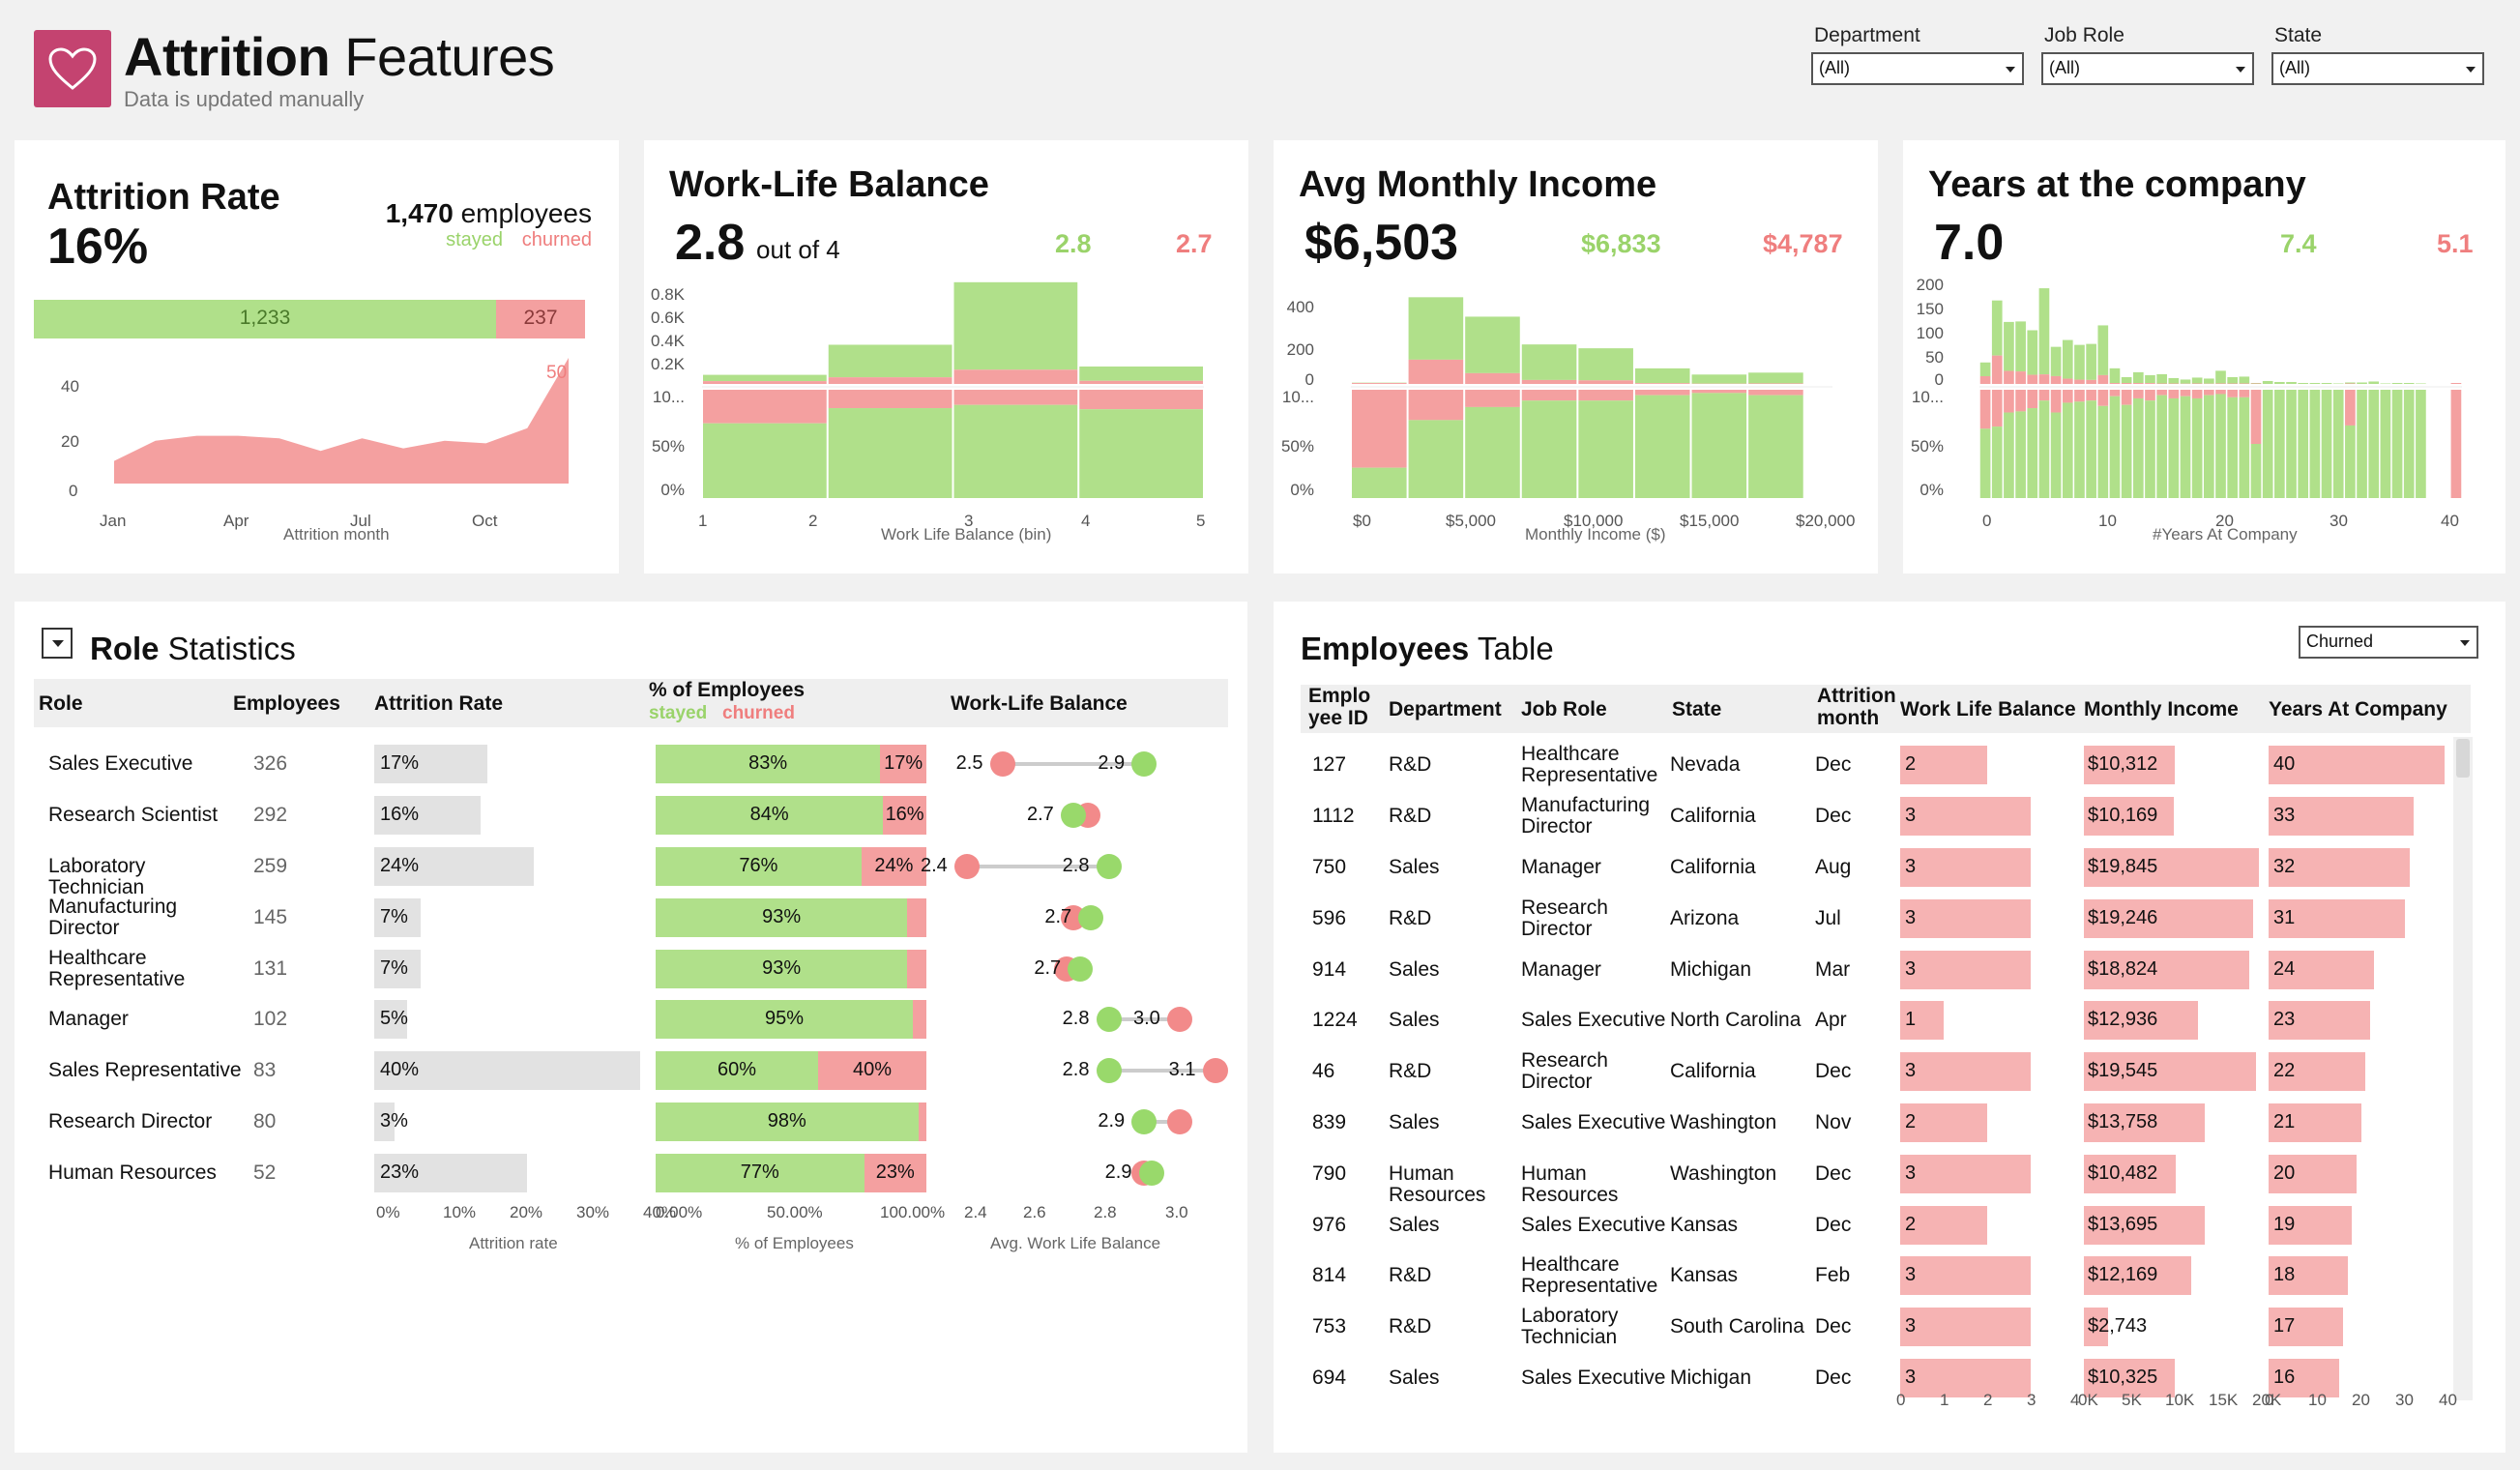 The image size is (2520, 1470). What do you see at coordinates (1329, 765) in the screenshot?
I see `employee-id: 127` at bounding box center [1329, 765].